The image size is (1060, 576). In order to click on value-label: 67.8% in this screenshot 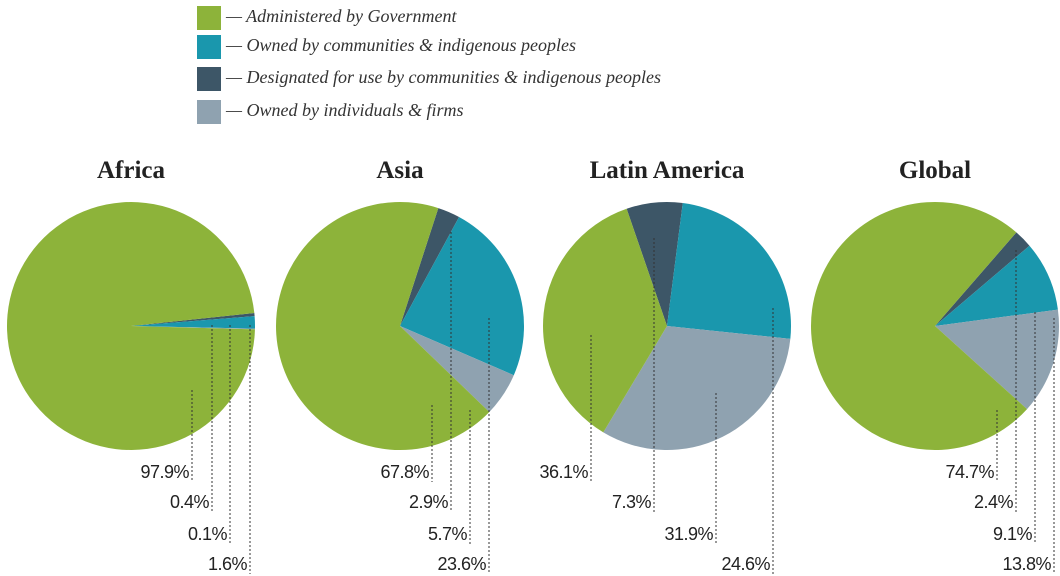, I will do `click(404, 472)`.